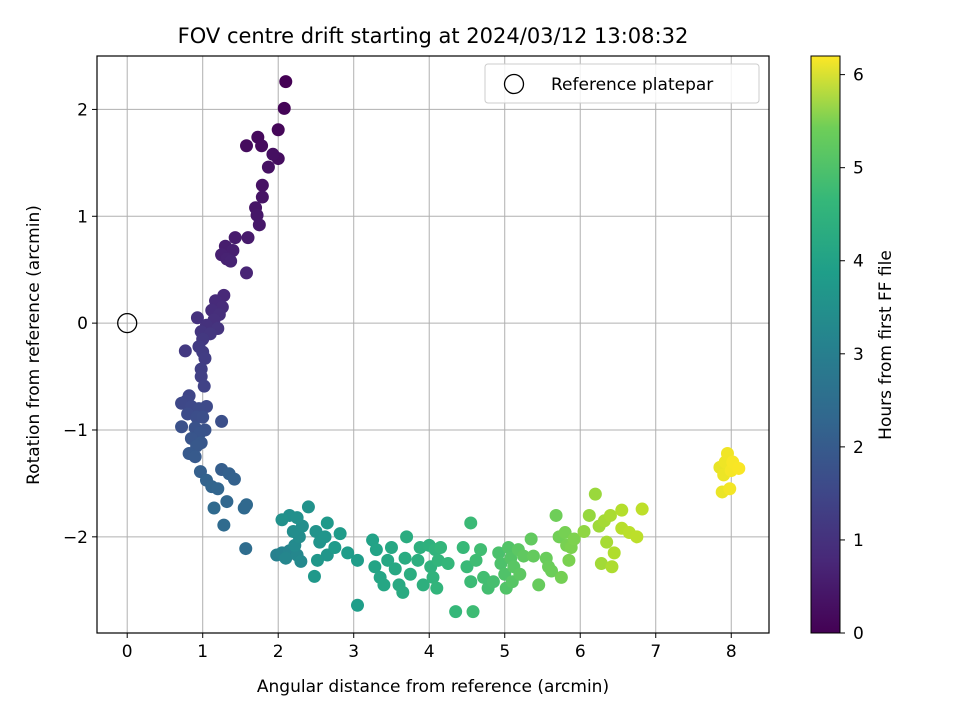 Image resolution: width=960 pixels, height=720 pixels. What do you see at coordinates (75, 431) in the screenshot?
I see `y-tick-label: −1` at bounding box center [75, 431].